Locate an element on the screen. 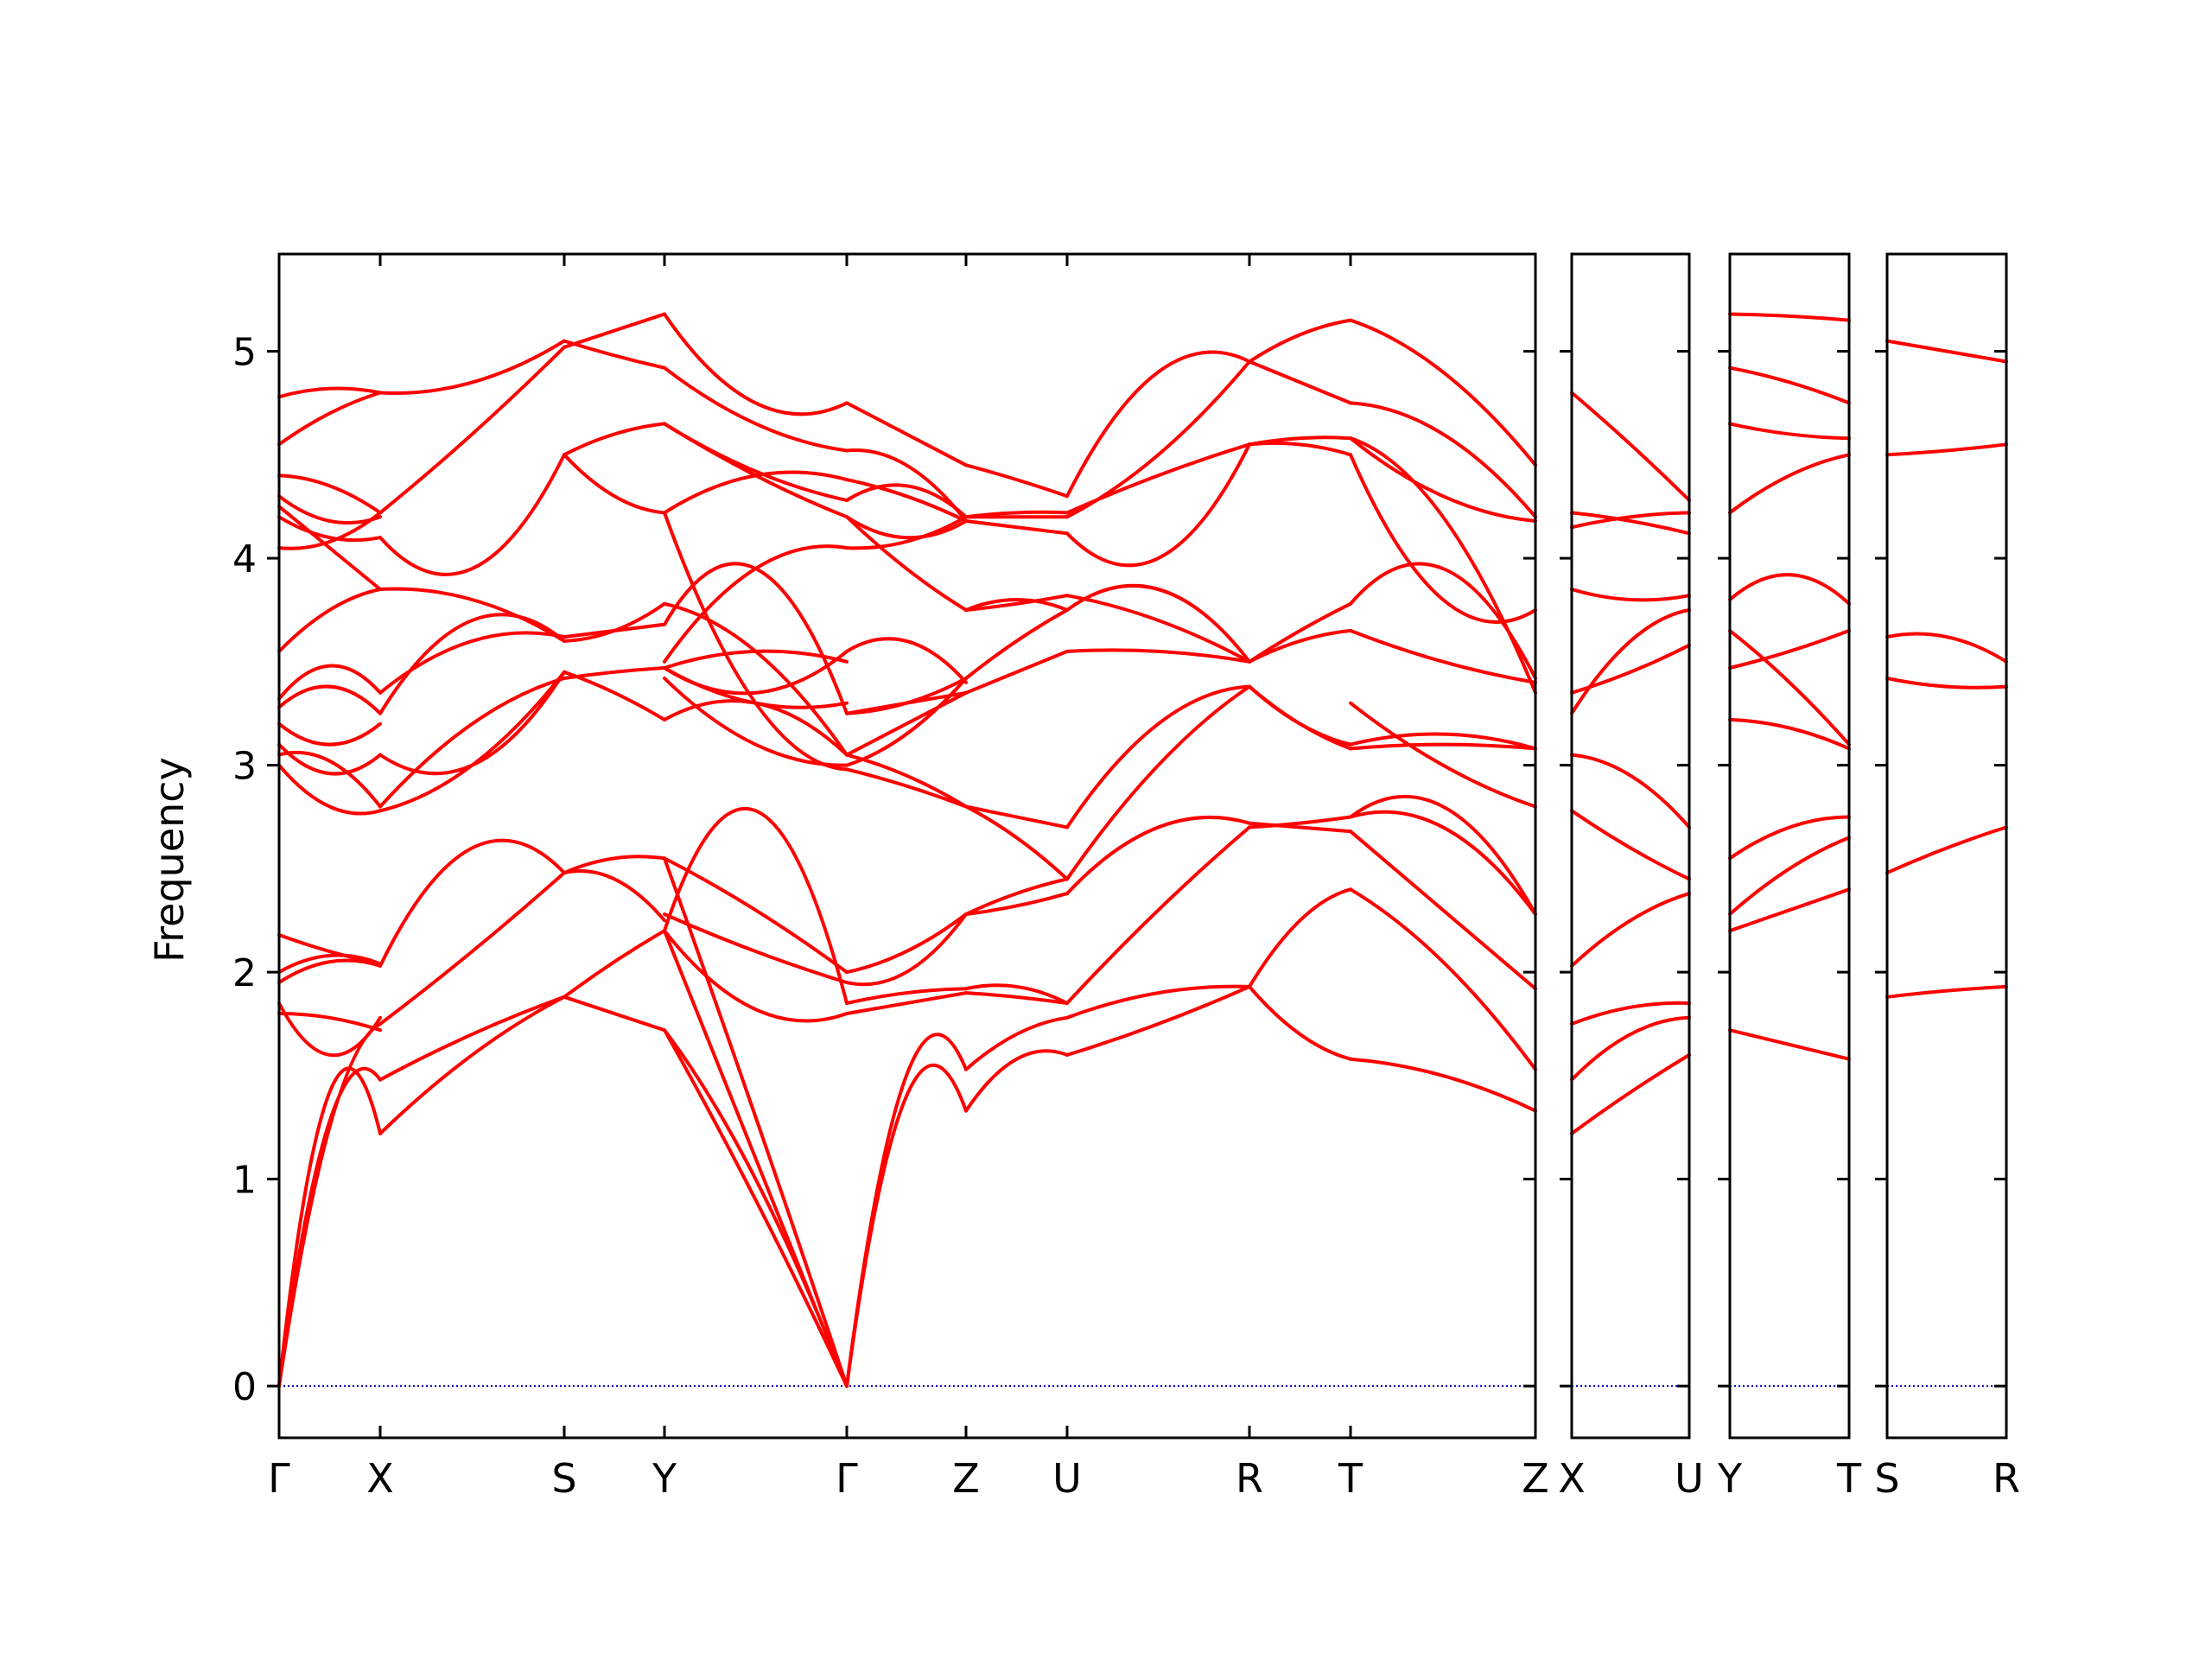  y-tick-label: 1 is located at coordinates (244, 1181).